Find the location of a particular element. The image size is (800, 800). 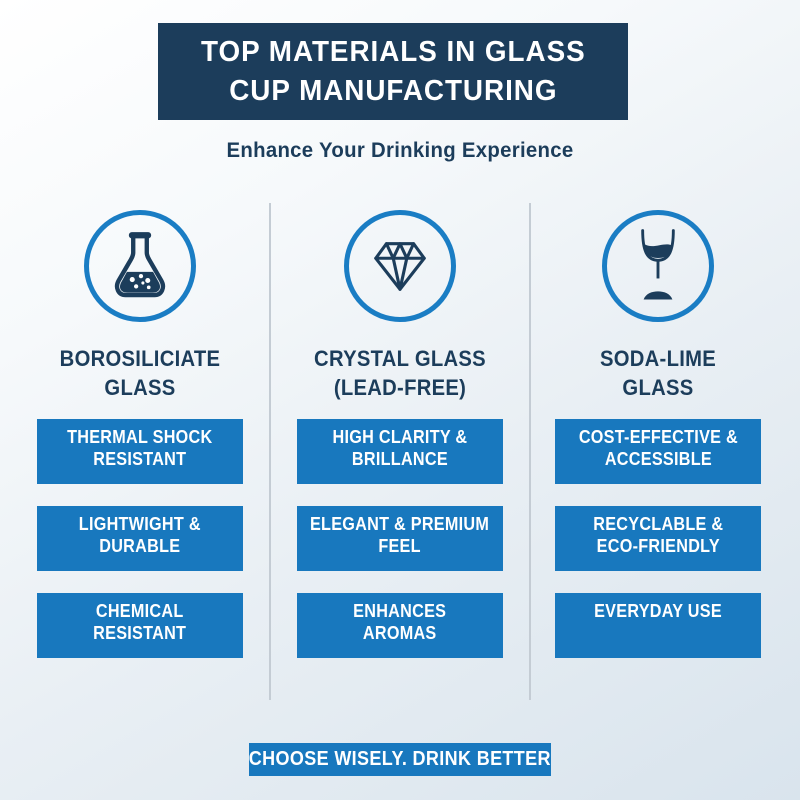

diamond-icon is located at coordinates (400, 266).